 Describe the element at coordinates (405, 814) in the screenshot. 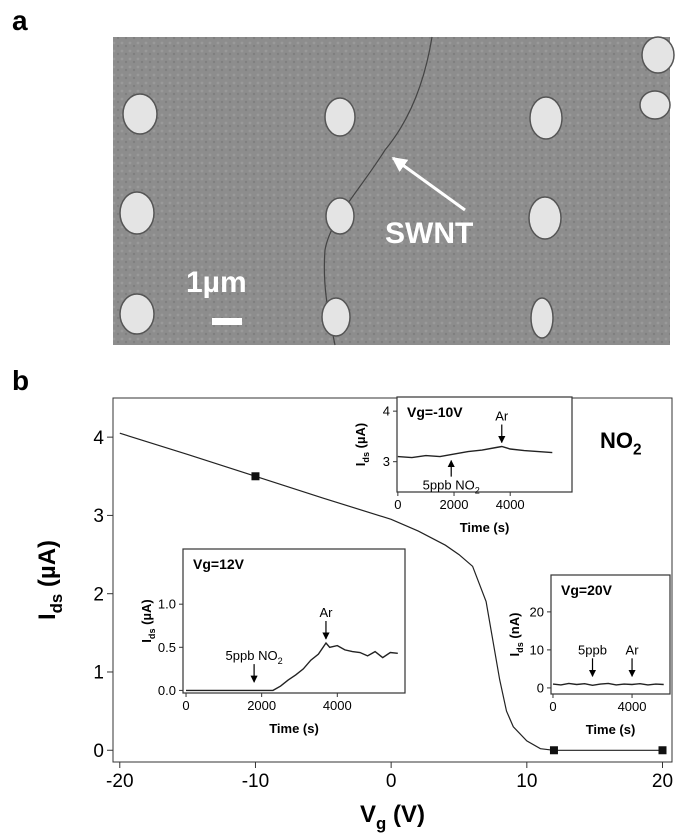

I see `x-axis-label-part: (V)` at that location.